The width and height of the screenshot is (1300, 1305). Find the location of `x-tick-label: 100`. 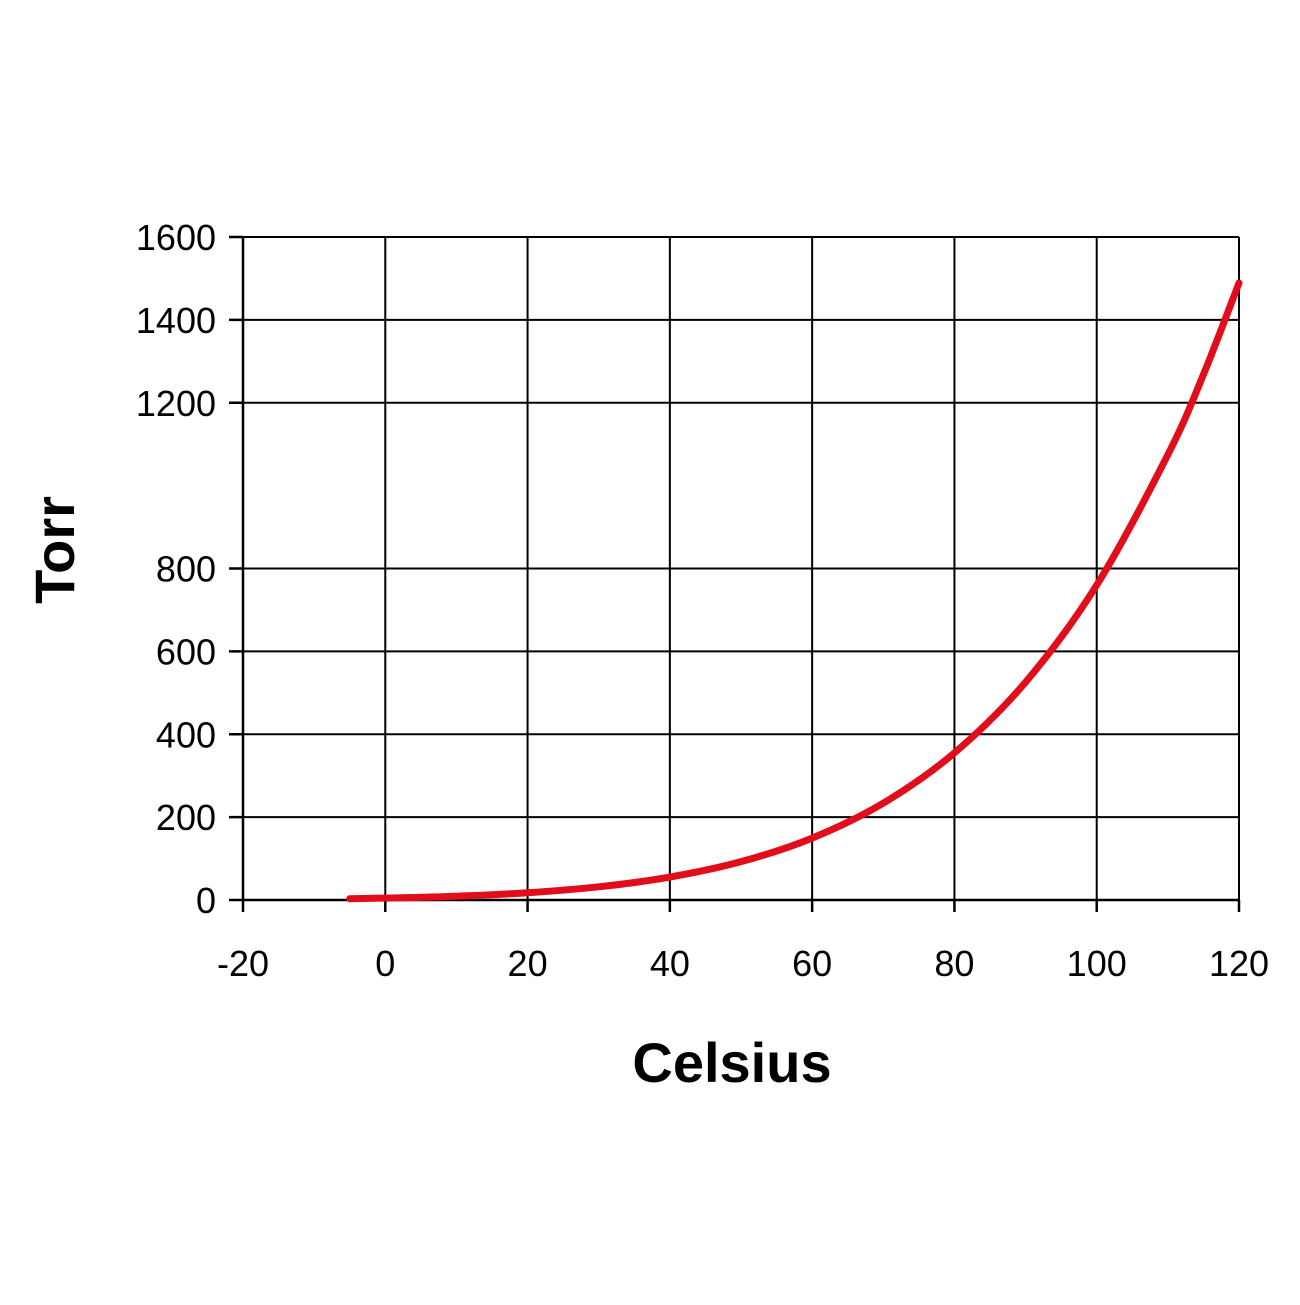

x-tick-label: 100 is located at coordinates (1097, 963).